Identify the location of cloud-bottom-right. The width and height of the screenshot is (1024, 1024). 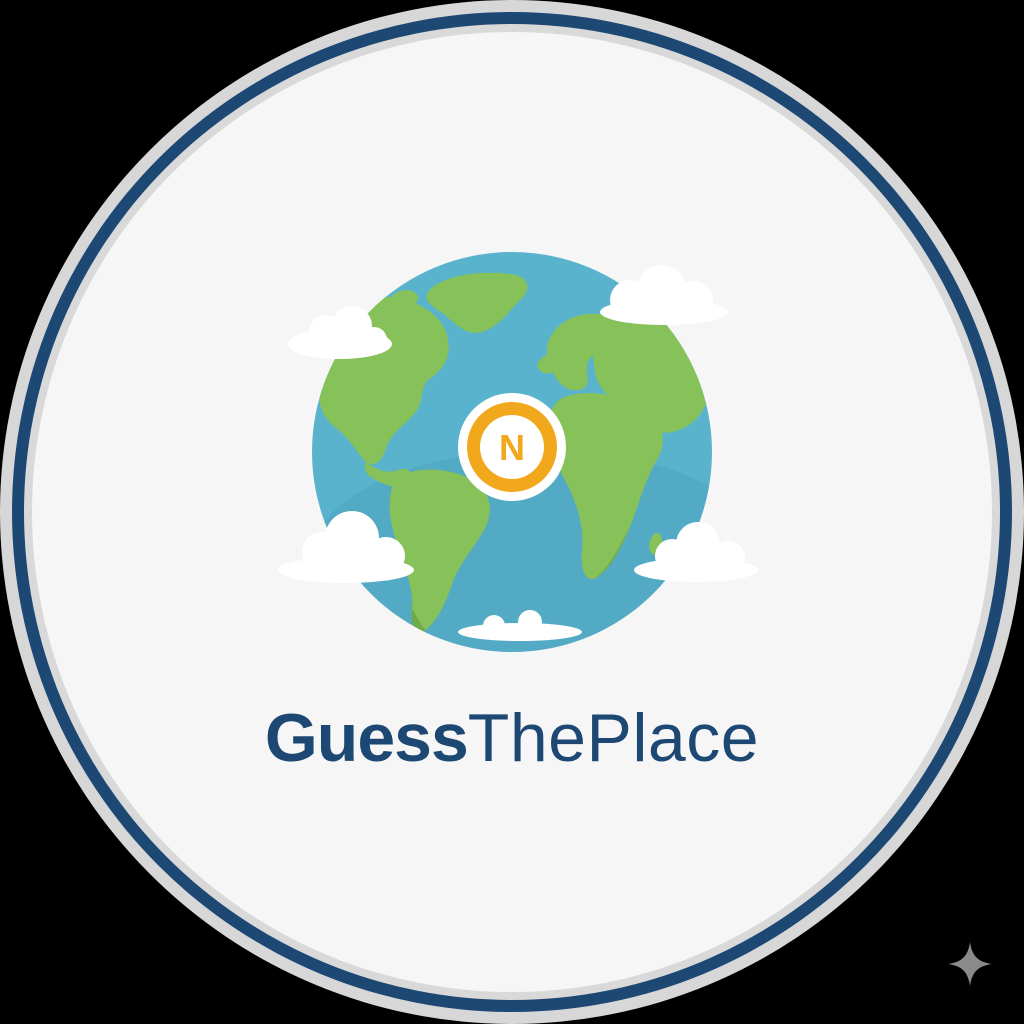
(696, 552).